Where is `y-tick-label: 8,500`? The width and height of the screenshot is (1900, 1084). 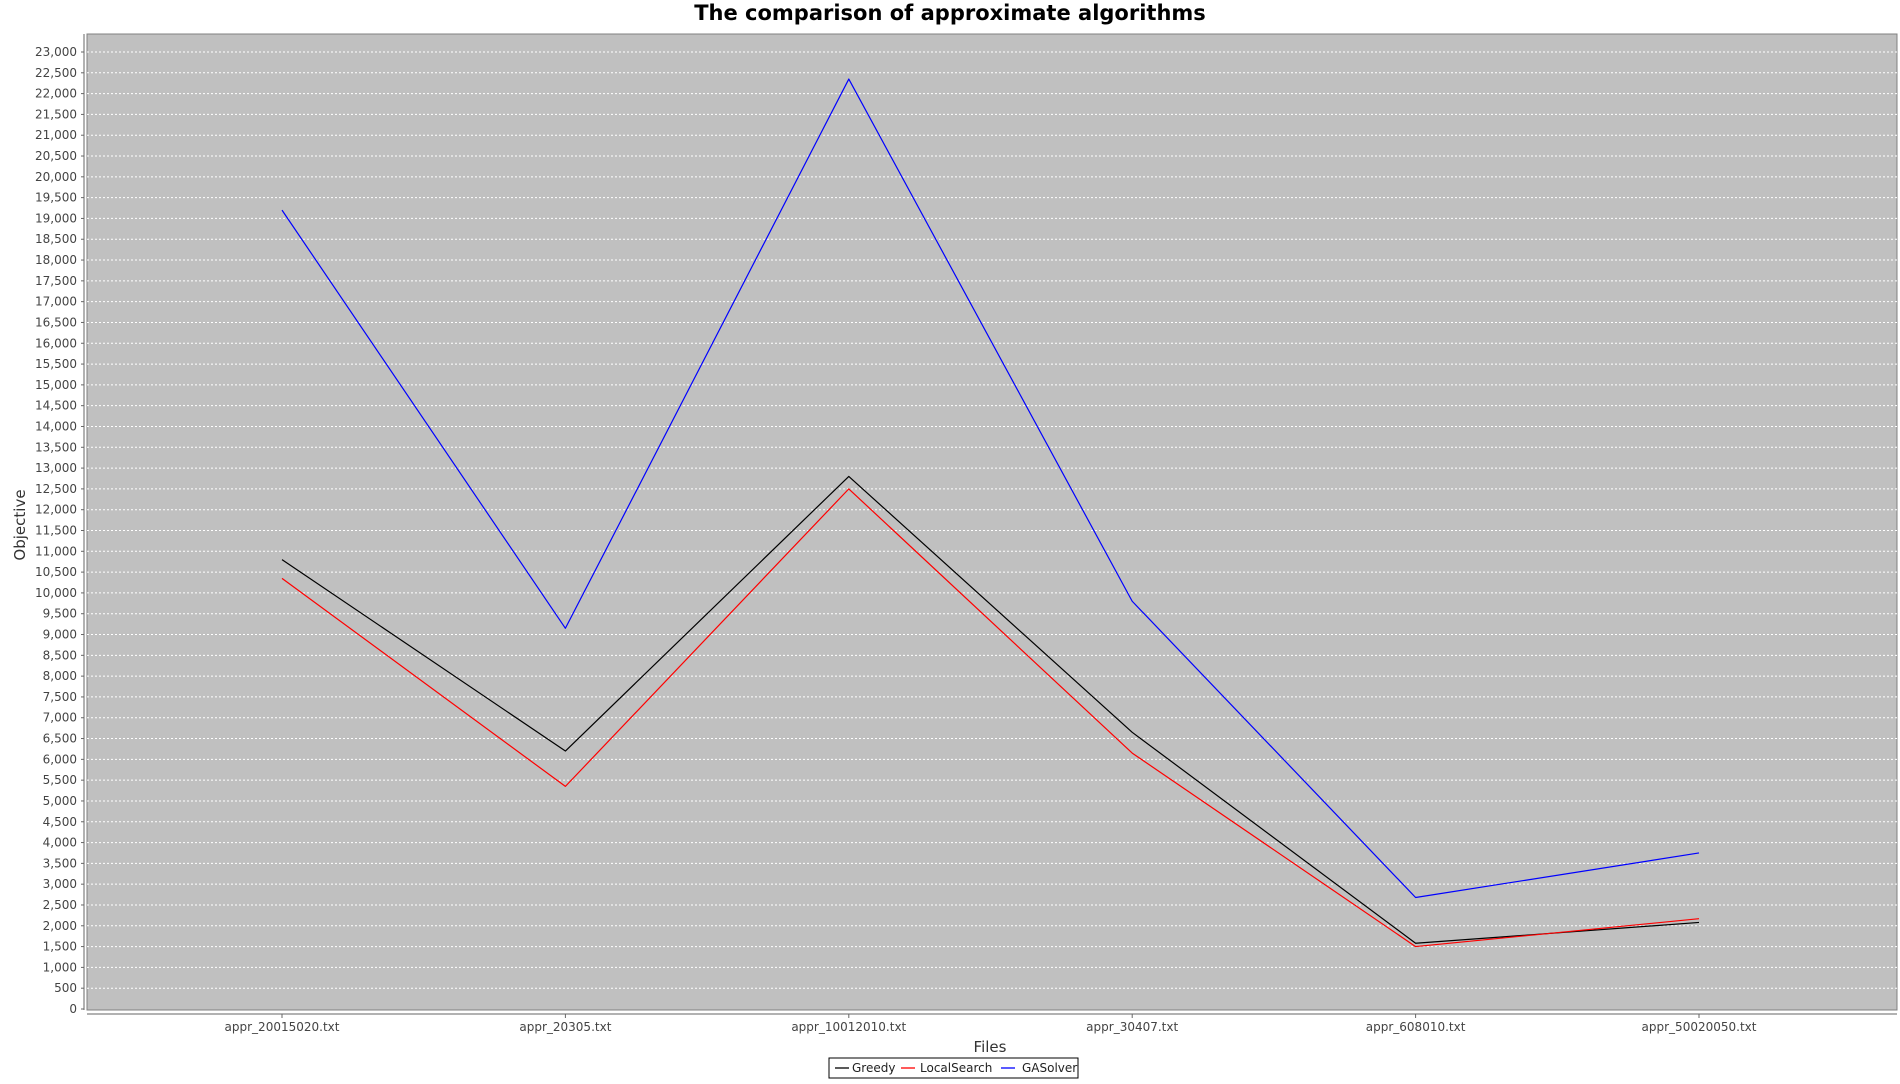 y-tick-label: 8,500 is located at coordinates (60, 655).